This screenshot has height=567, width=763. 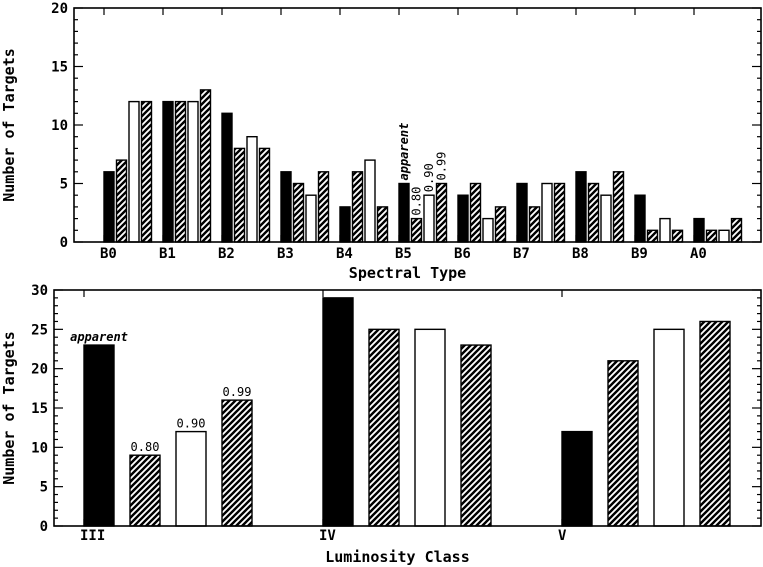 What do you see at coordinates (286, 207) in the screenshot?
I see `bar-b3-apparent` at bounding box center [286, 207].